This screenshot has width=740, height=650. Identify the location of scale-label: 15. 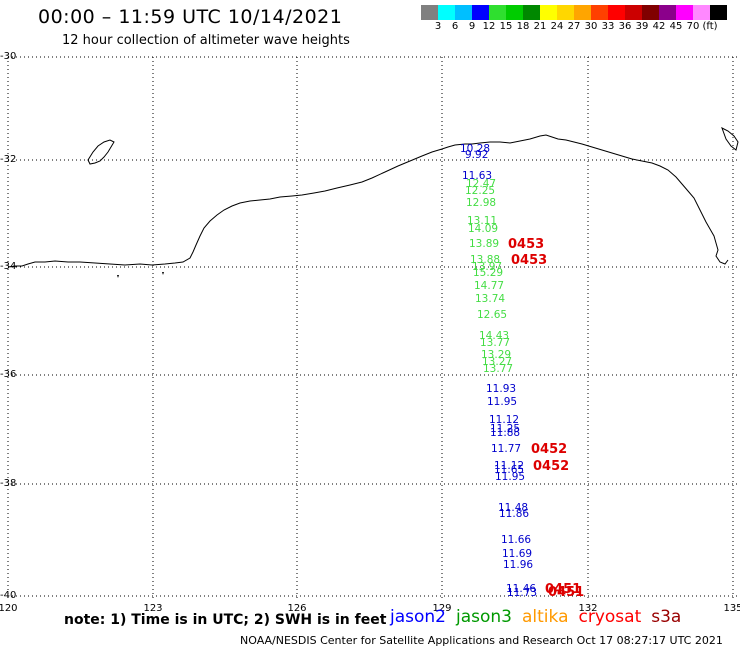
(506, 26).